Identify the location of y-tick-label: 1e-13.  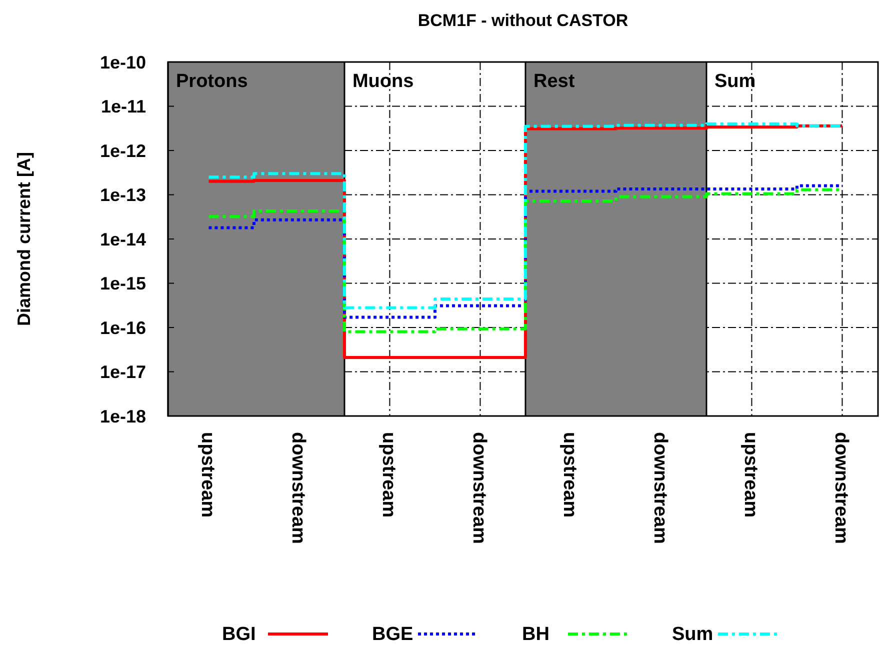
(123, 195).